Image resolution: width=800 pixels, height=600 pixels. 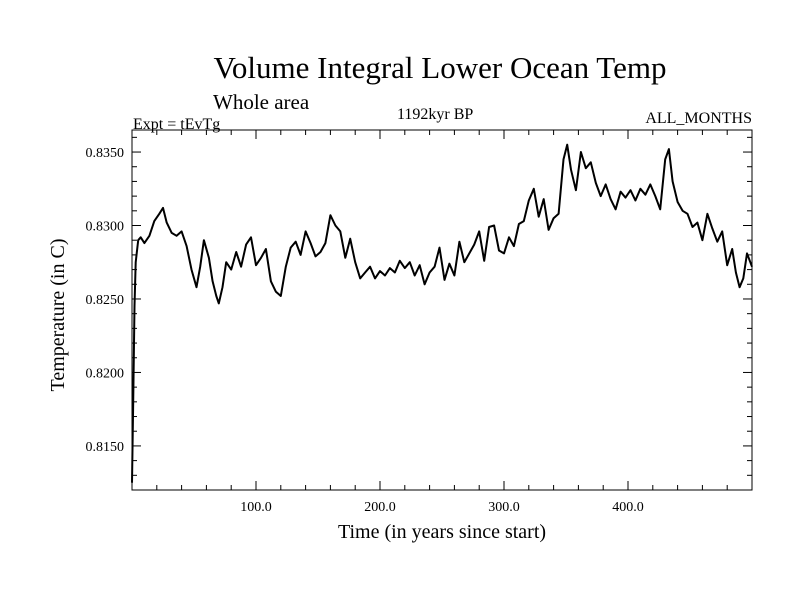 I want to click on y-tick-label: 0.8150, so click(x=105, y=447).